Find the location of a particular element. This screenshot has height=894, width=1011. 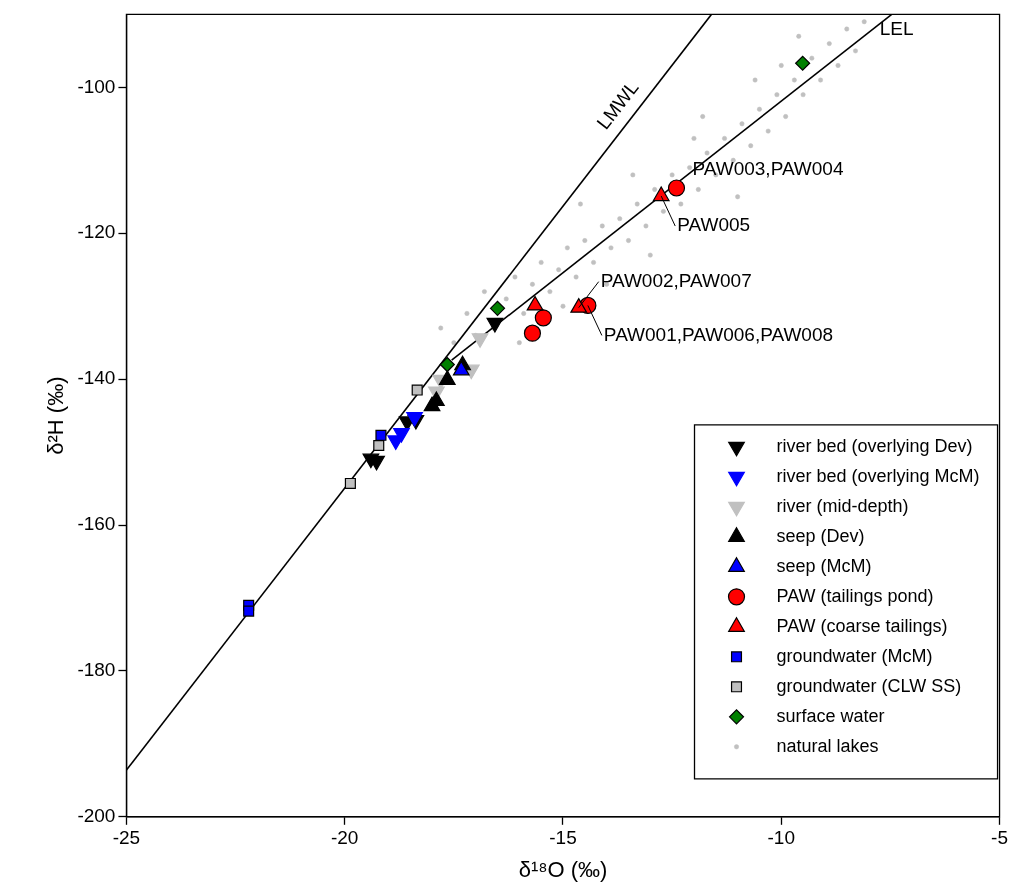

annotation: PAW005 is located at coordinates (714, 225).